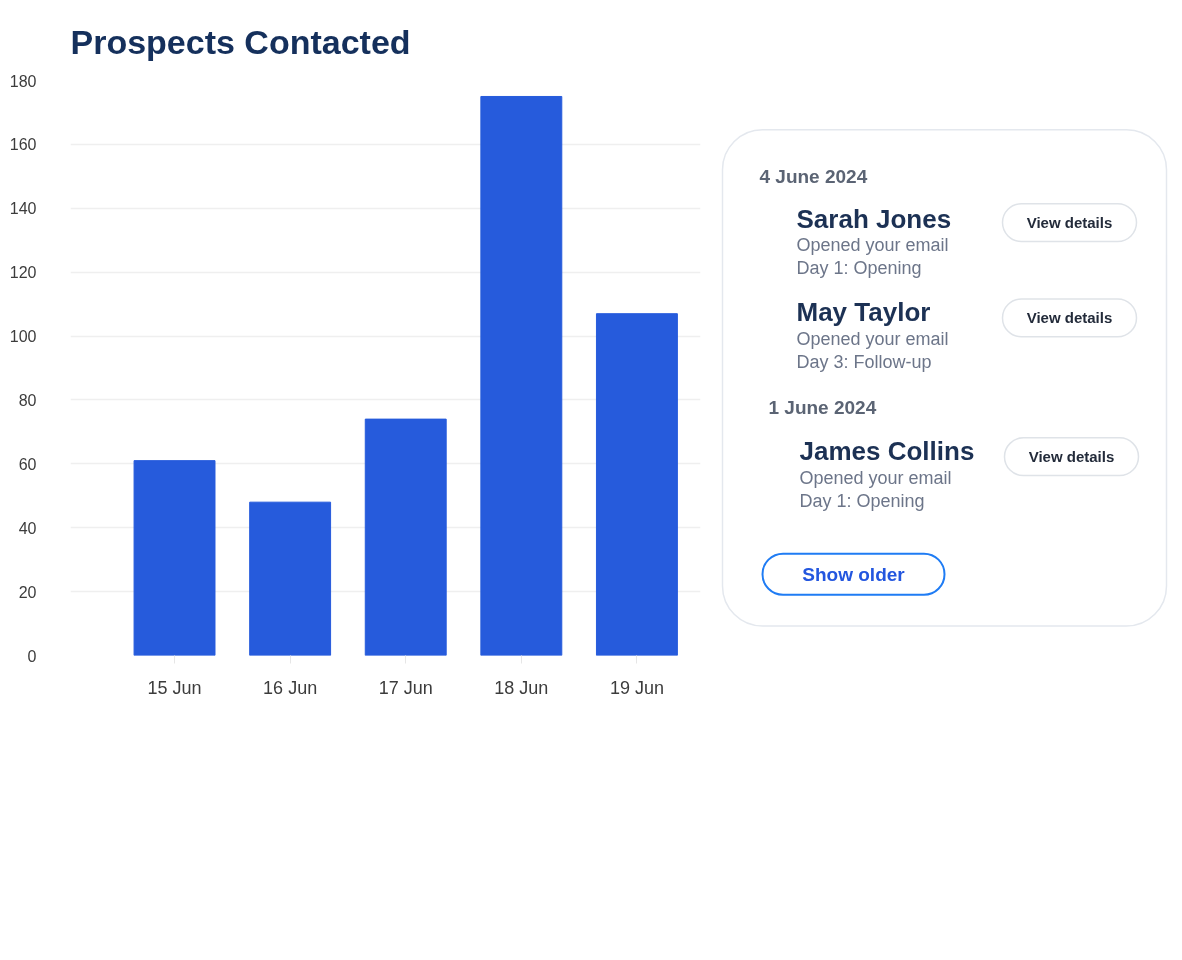  I want to click on x-tick-label: 17 Jun, so click(405, 687).